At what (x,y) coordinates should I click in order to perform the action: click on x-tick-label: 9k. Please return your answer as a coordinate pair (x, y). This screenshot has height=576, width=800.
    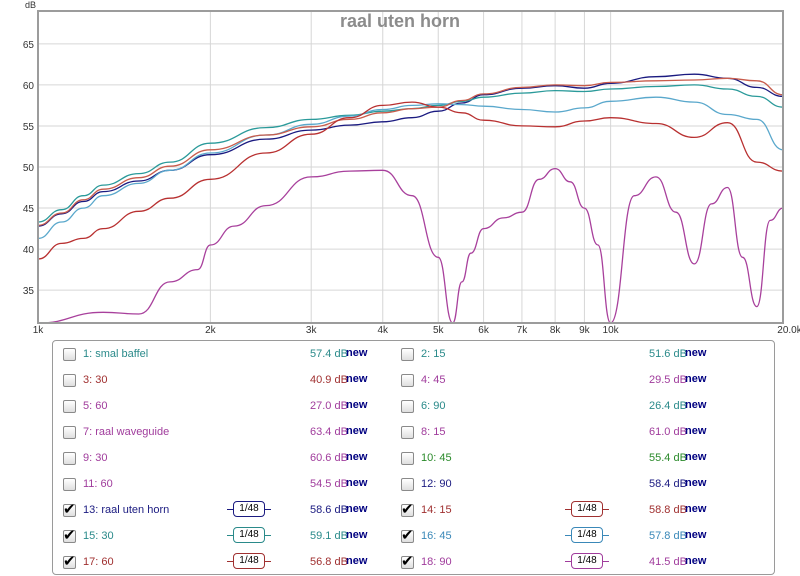
    Looking at the image, I should click on (585, 330).